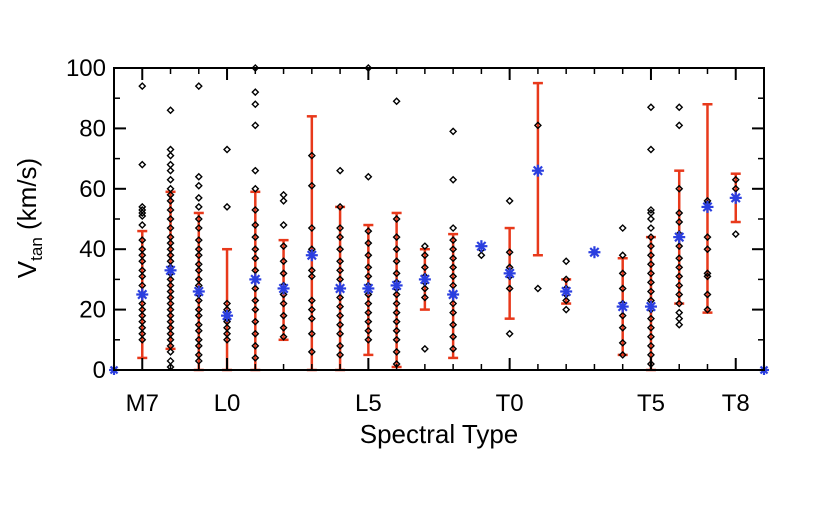 The width and height of the screenshot is (830, 511). I want to click on x-tick-label: T0, so click(510, 403).